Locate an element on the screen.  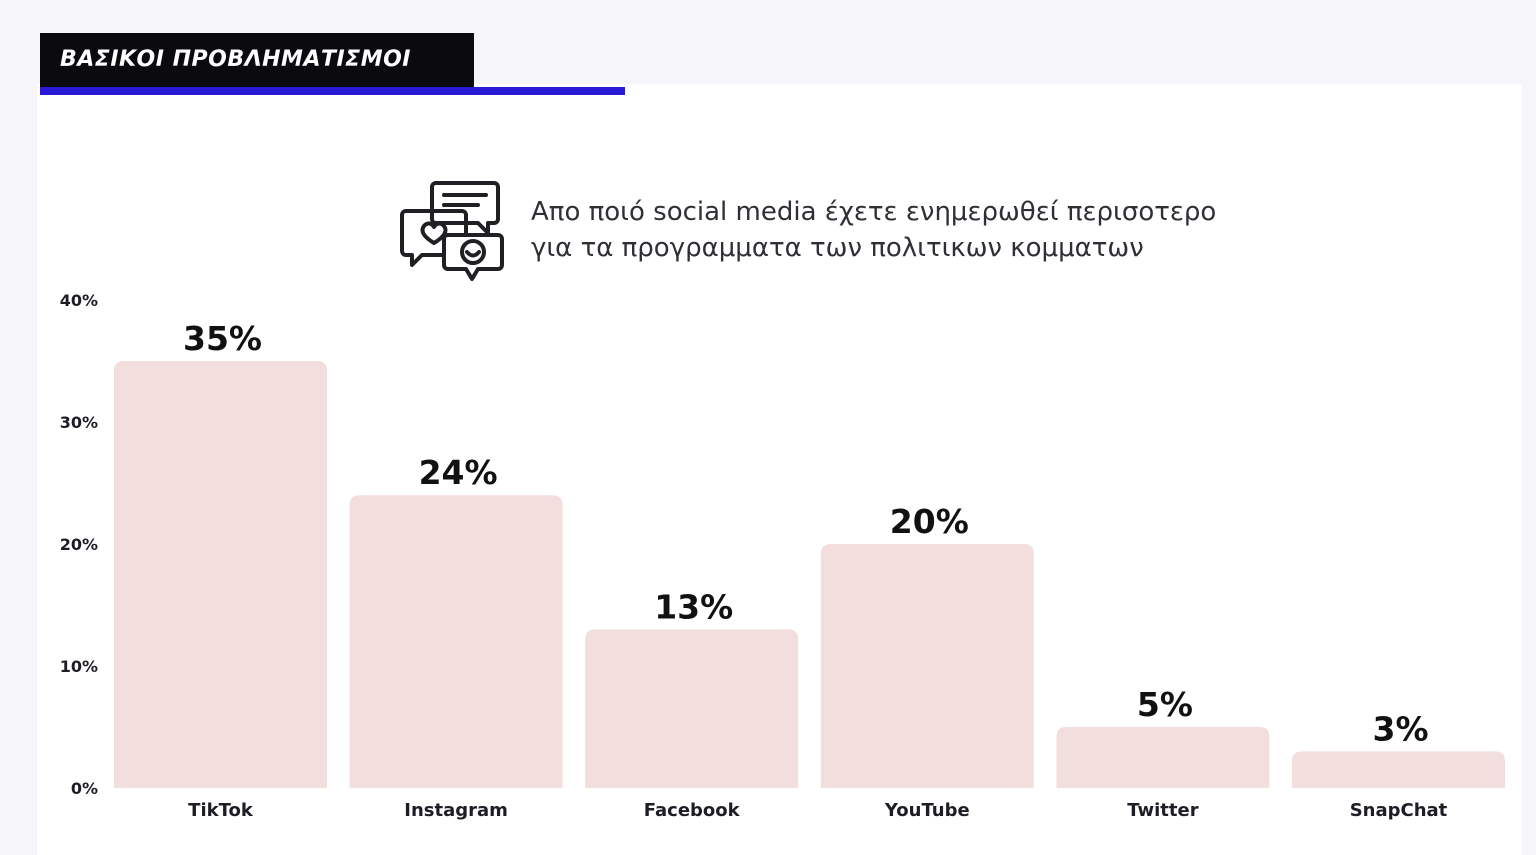
data-label: 20% is located at coordinates (929, 521).